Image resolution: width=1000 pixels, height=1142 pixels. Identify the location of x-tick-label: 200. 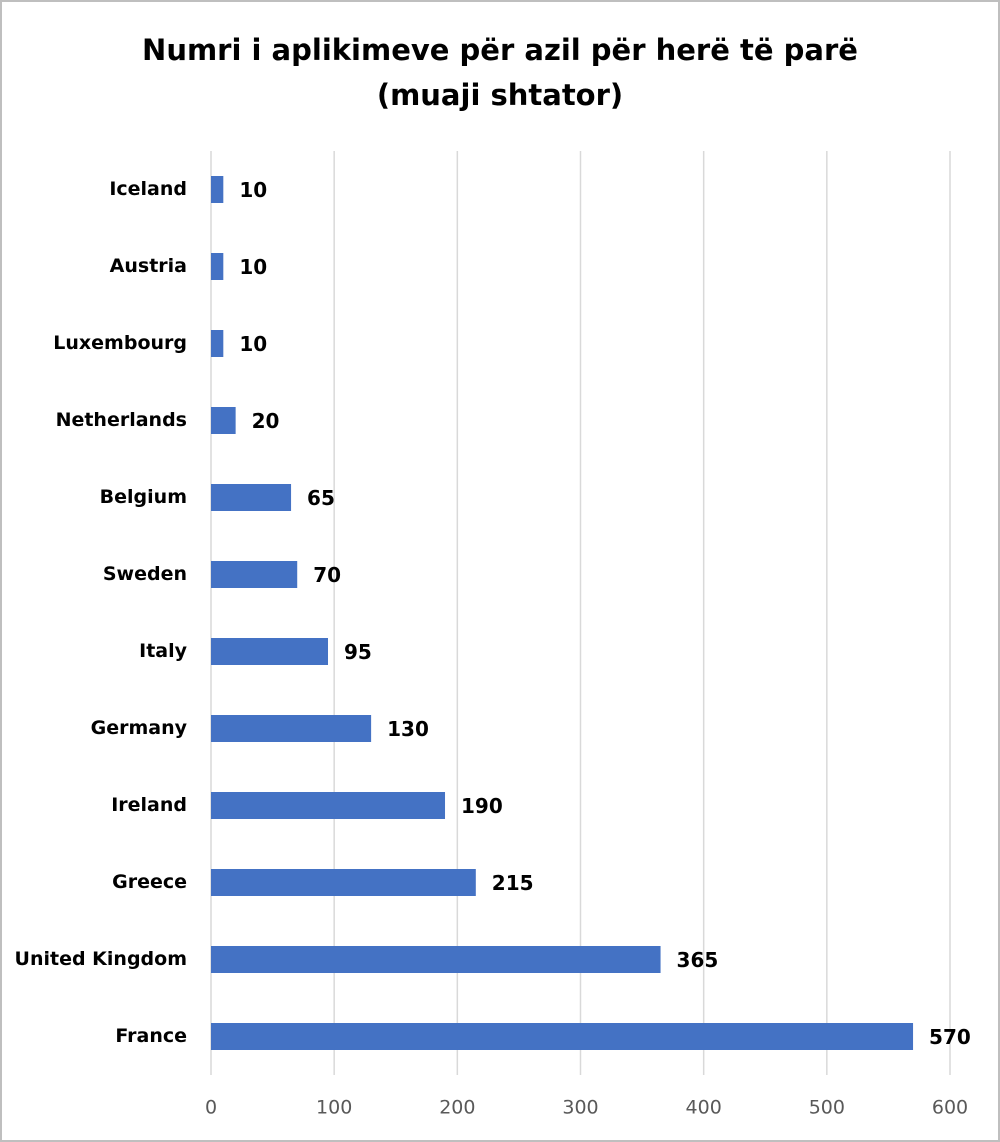
(457, 1108).